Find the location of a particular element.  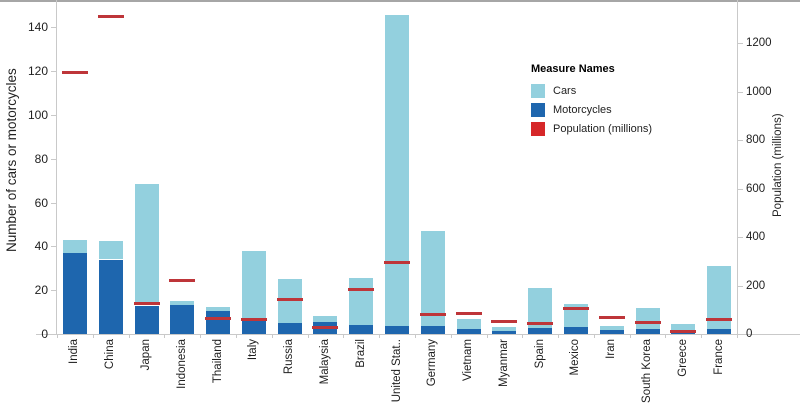

bar-cars-russia is located at coordinates (289, 301).